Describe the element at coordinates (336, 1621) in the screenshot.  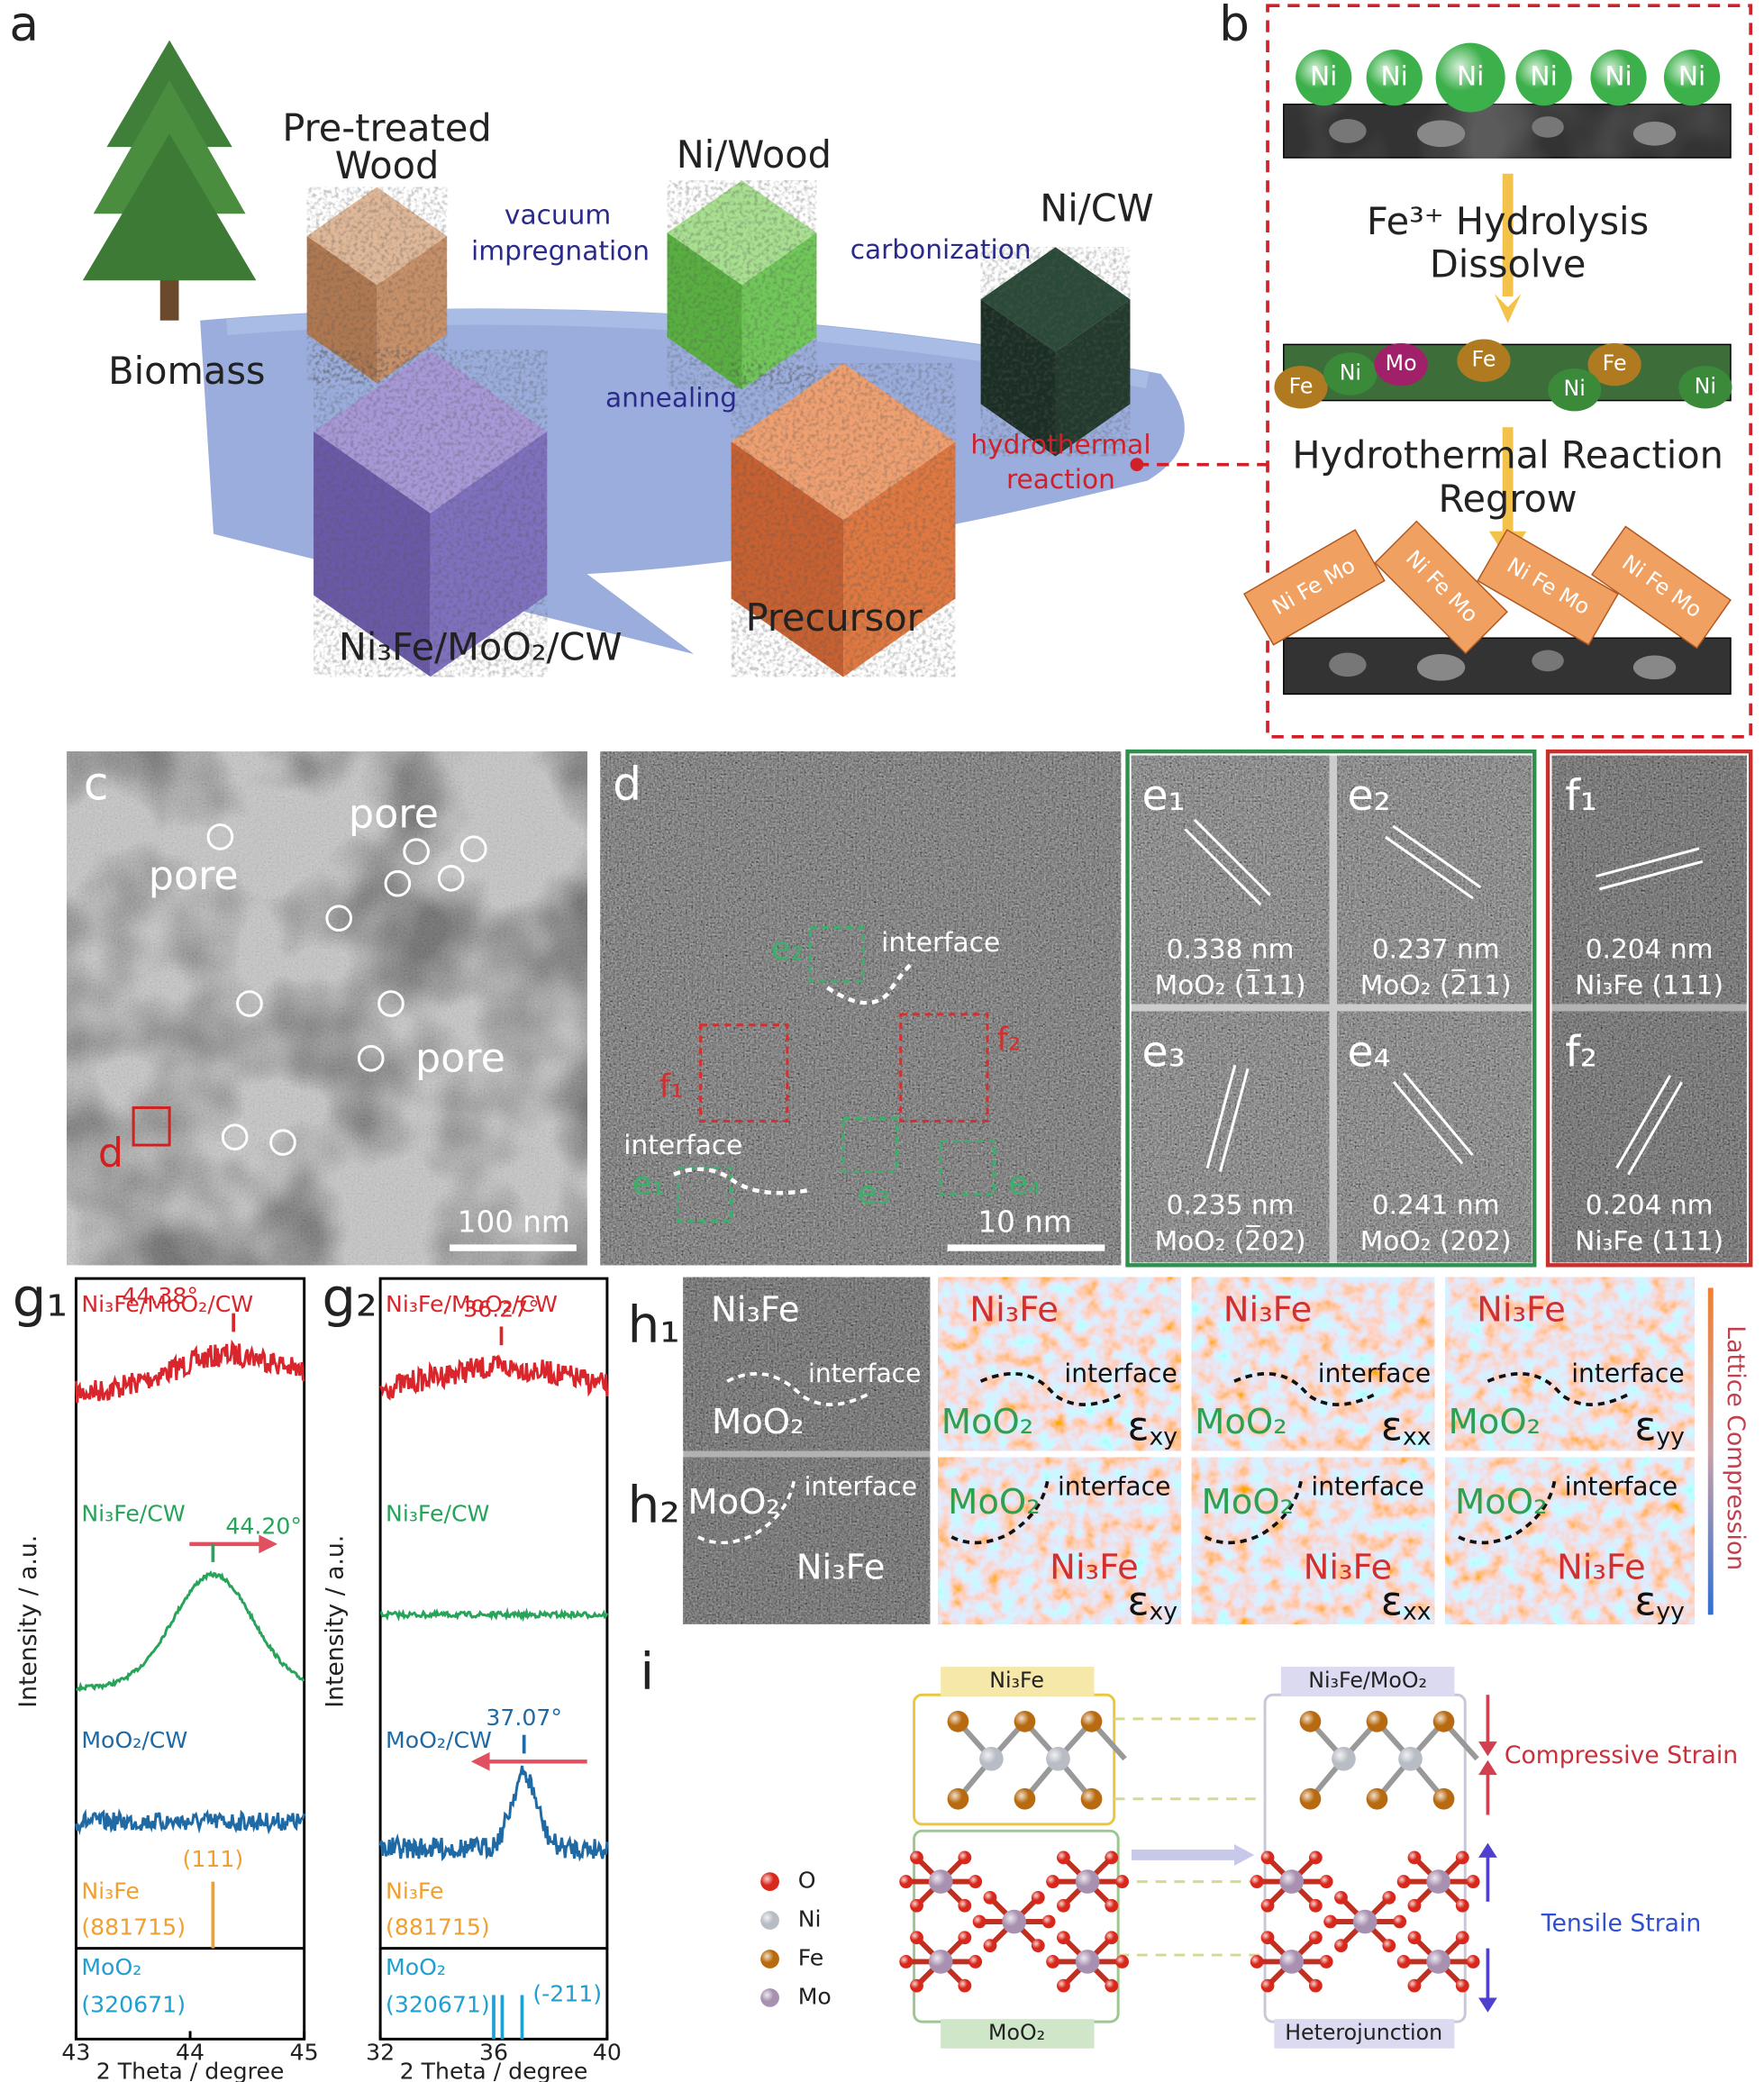
I see `axis-title: Intensity / a.u.` at that location.